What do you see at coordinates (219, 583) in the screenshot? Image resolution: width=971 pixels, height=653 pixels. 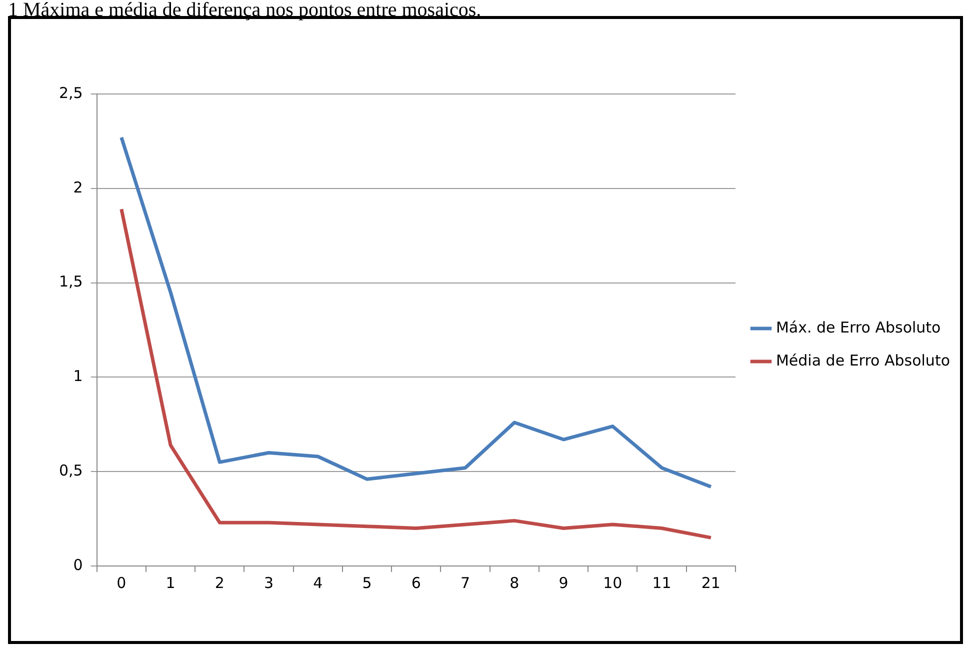 I see `x-tick-label: 2` at bounding box center [219, 583].